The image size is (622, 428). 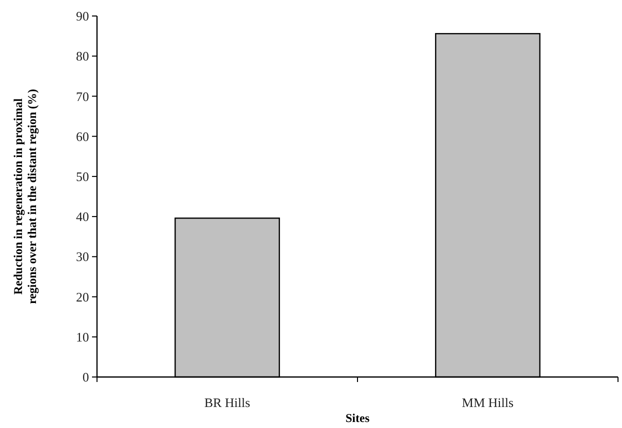 I want to click on y-tick-label: 30, so click(x=82, y=256).